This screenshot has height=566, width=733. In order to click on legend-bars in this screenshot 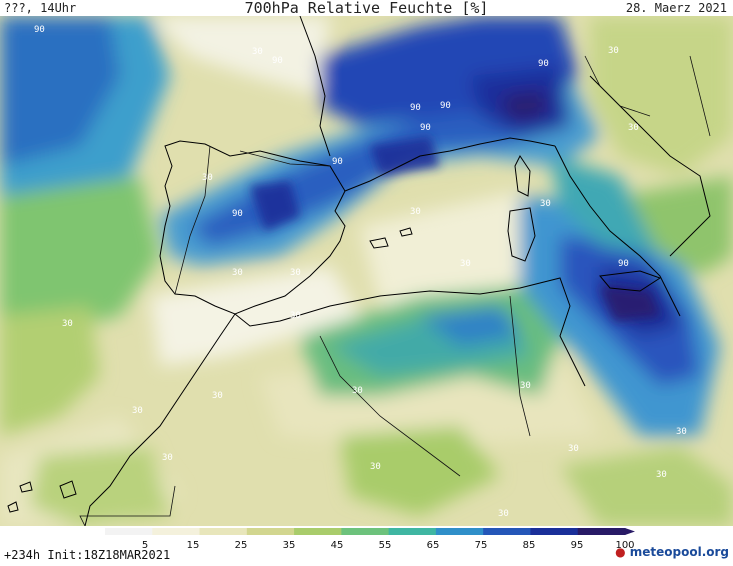, I will do `click(370, 531)`.